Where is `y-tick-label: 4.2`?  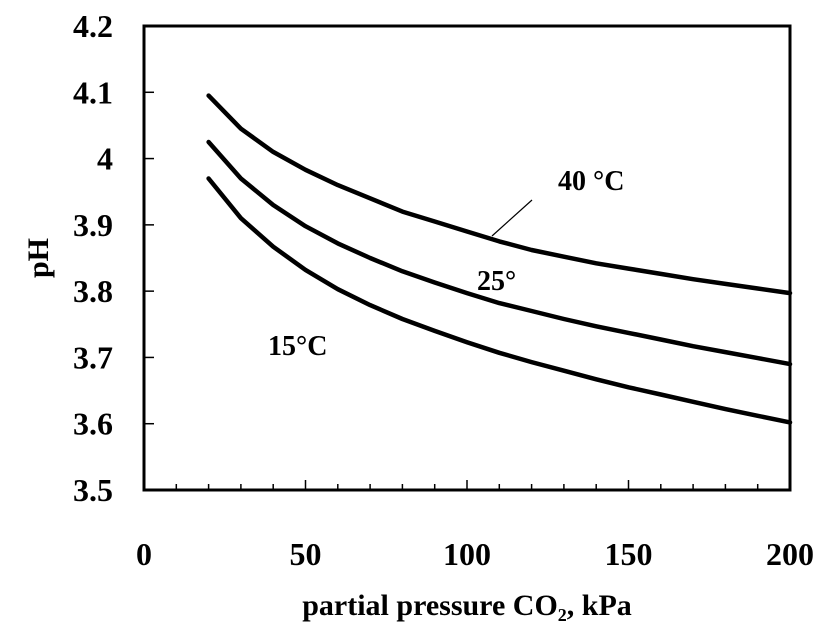
y-tick-label: 4.2 is located at coordinates (93, 26).